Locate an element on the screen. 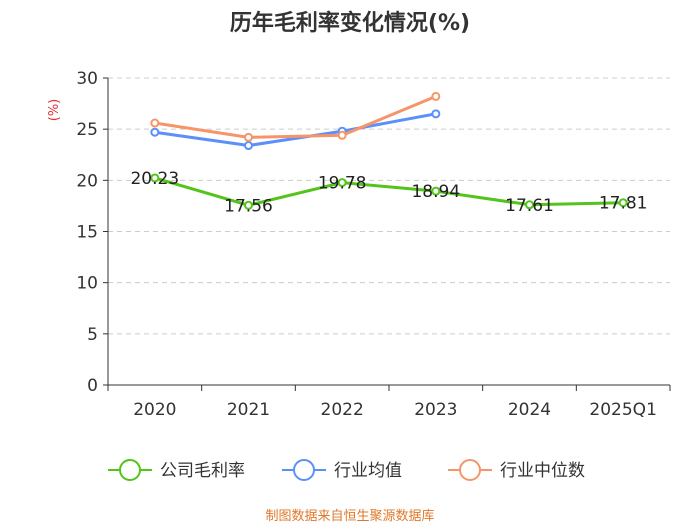 Image resolution: width=700 pixels, height=525 pixels. legend: 公司毛利率 行业均值 行业中位数 is located at coordinates (346, 470).